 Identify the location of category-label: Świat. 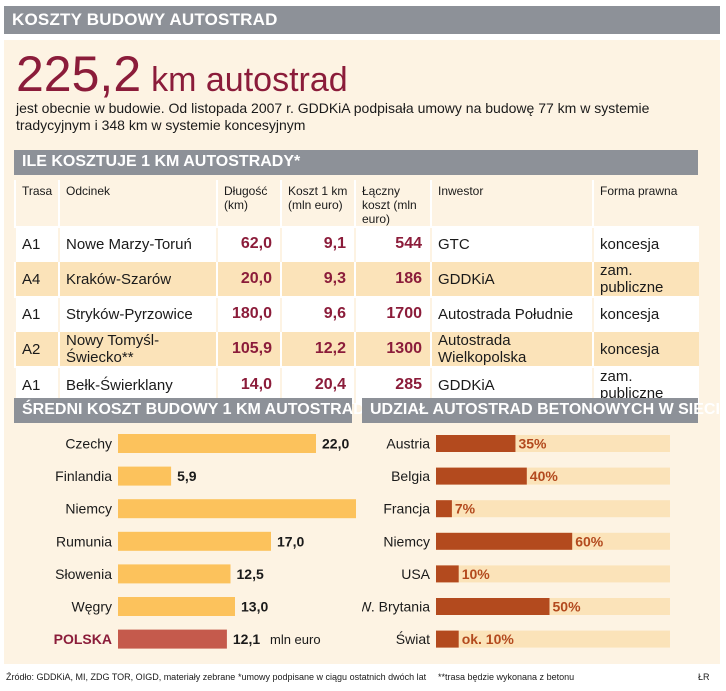
(413, 638).